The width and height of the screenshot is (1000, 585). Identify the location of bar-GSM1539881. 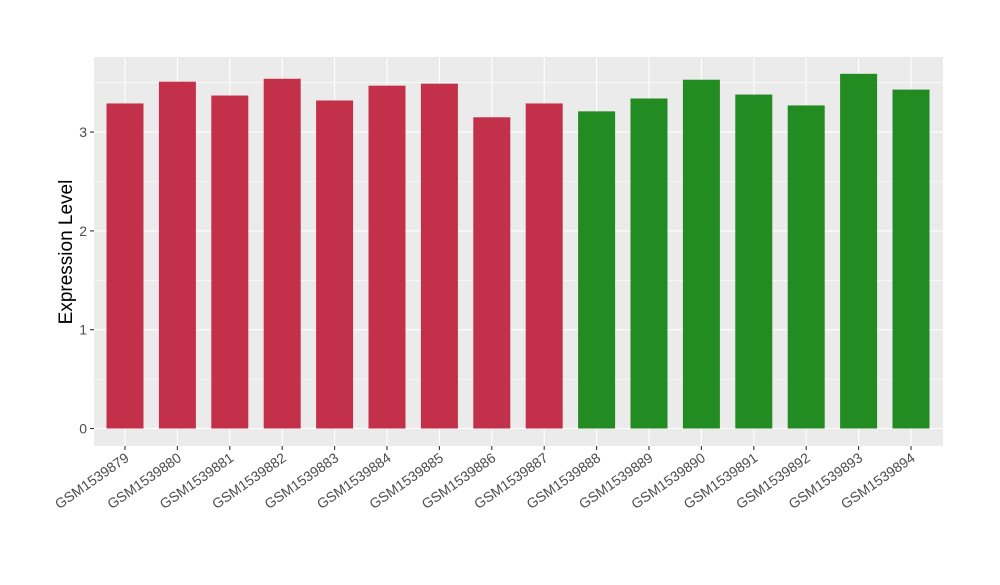
(230, 262).